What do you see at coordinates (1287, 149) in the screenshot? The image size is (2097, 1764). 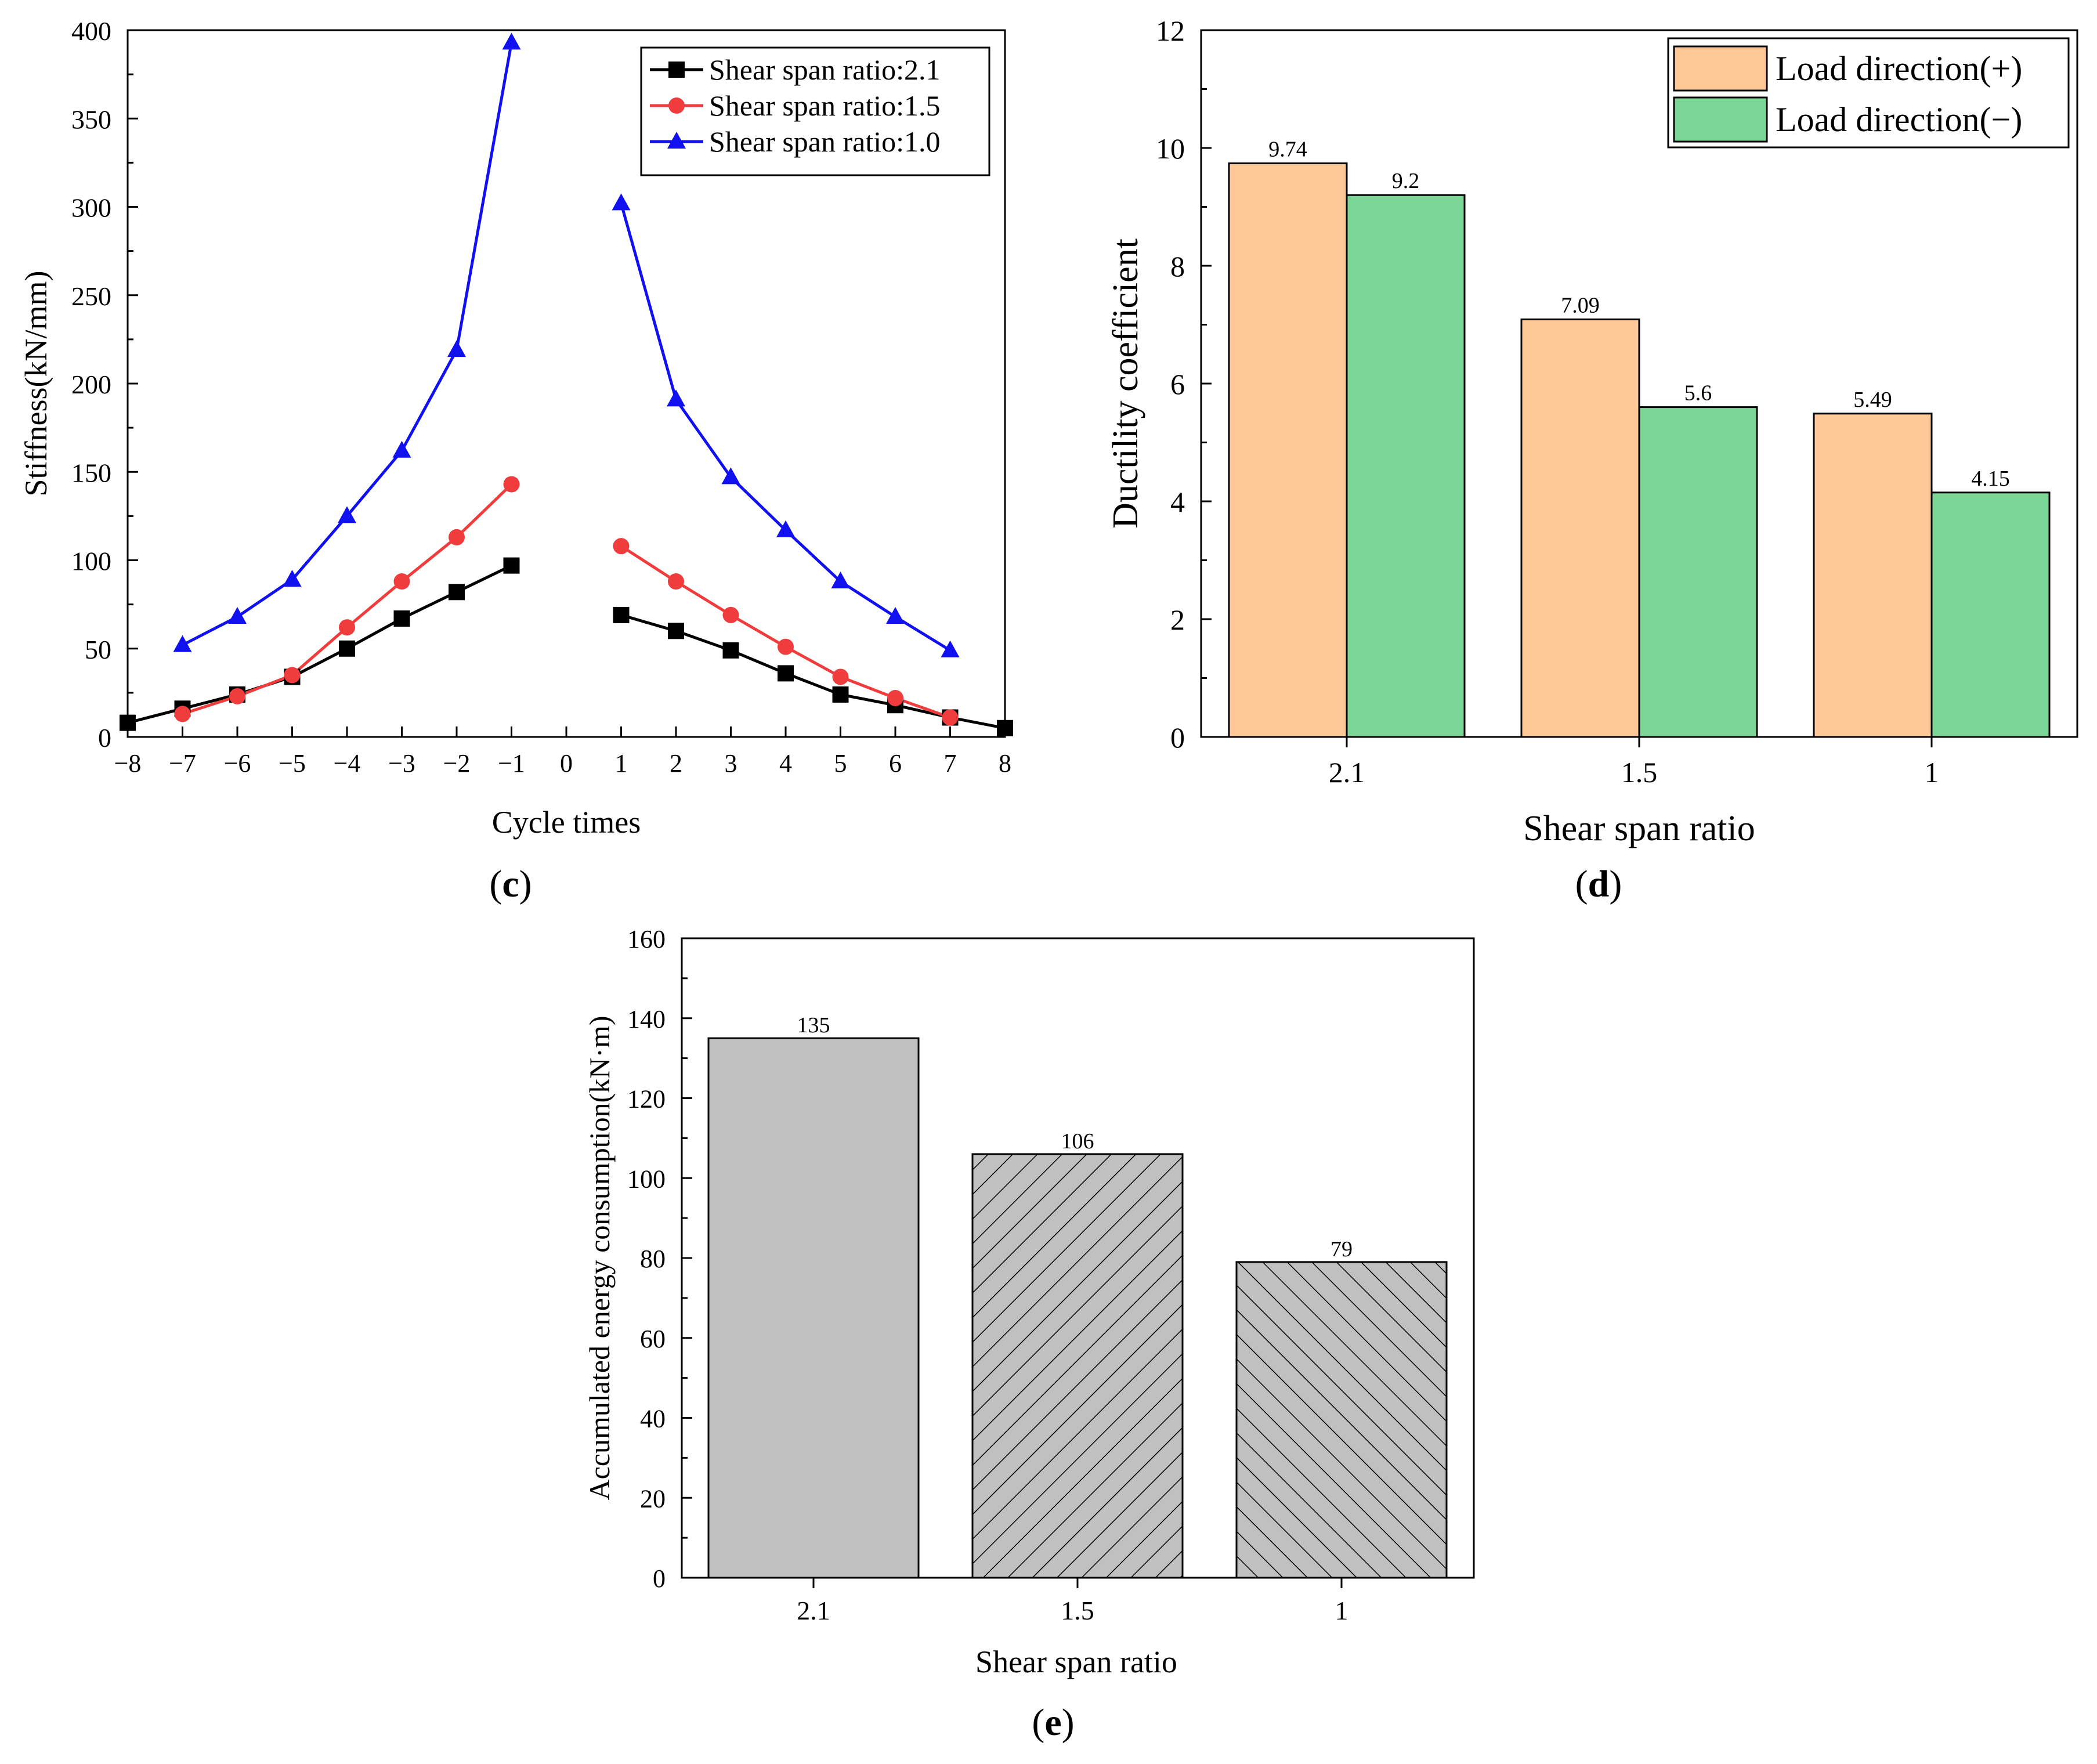 I see `bar-value-label: 9.74` at bounding box center [1287, 149].